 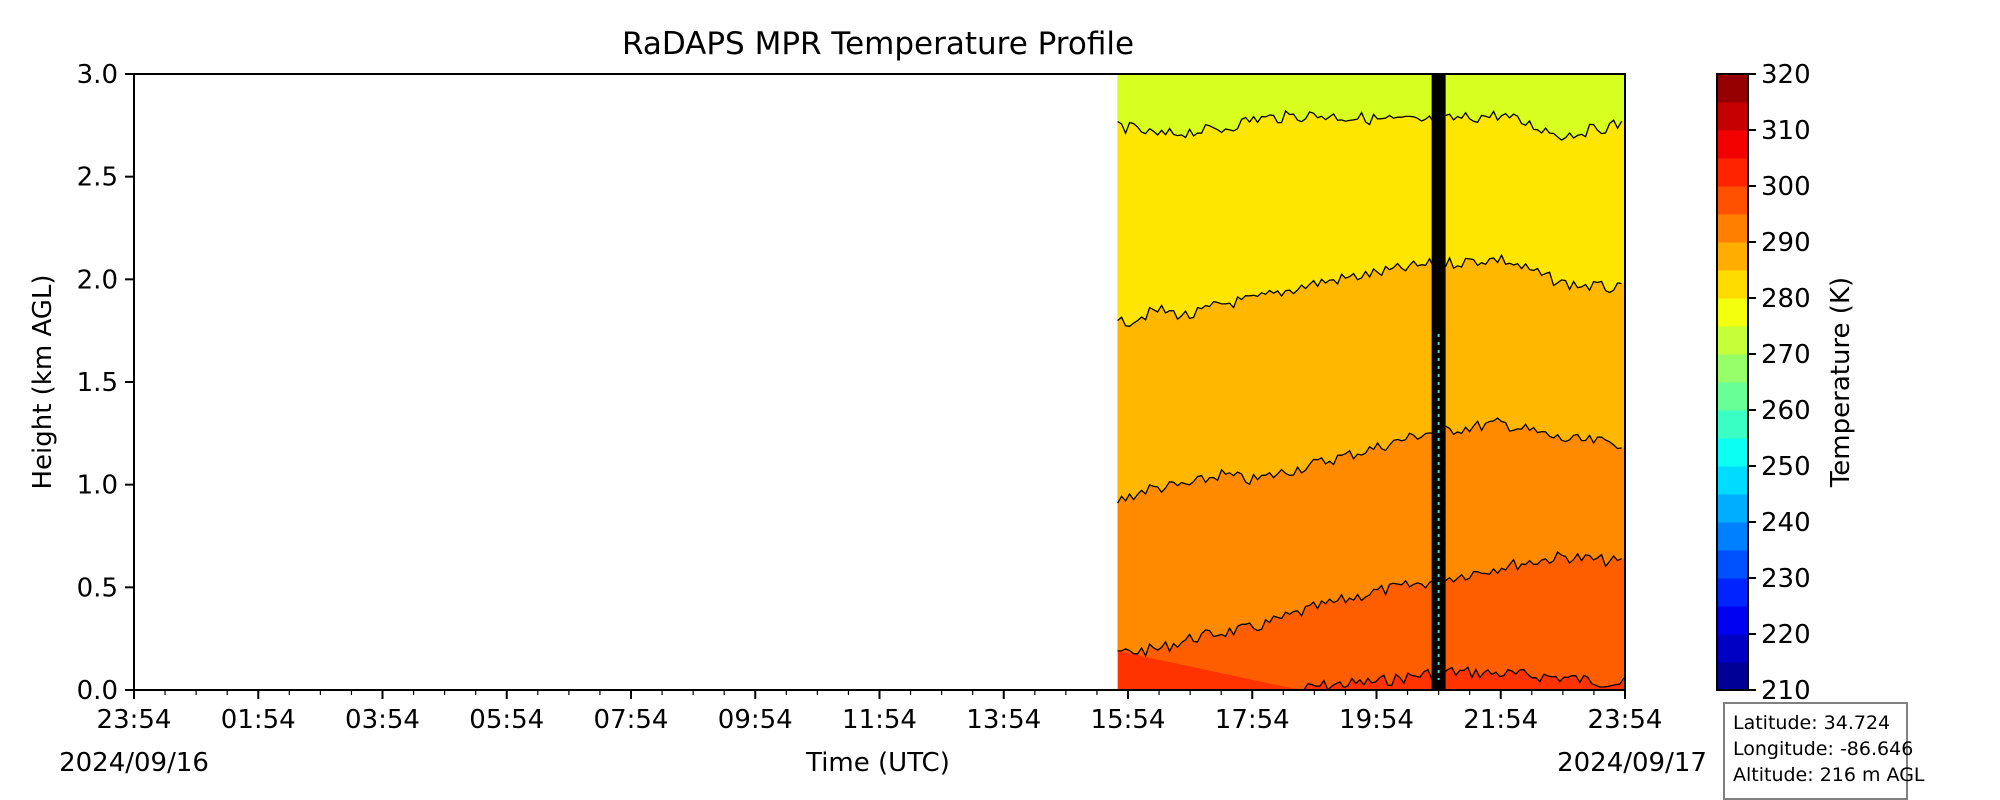 What do you see at coordinates (1786, 131) in the screenshot?
I see `colorbar-tick-label: 310` at bounding box center [1786, 131].